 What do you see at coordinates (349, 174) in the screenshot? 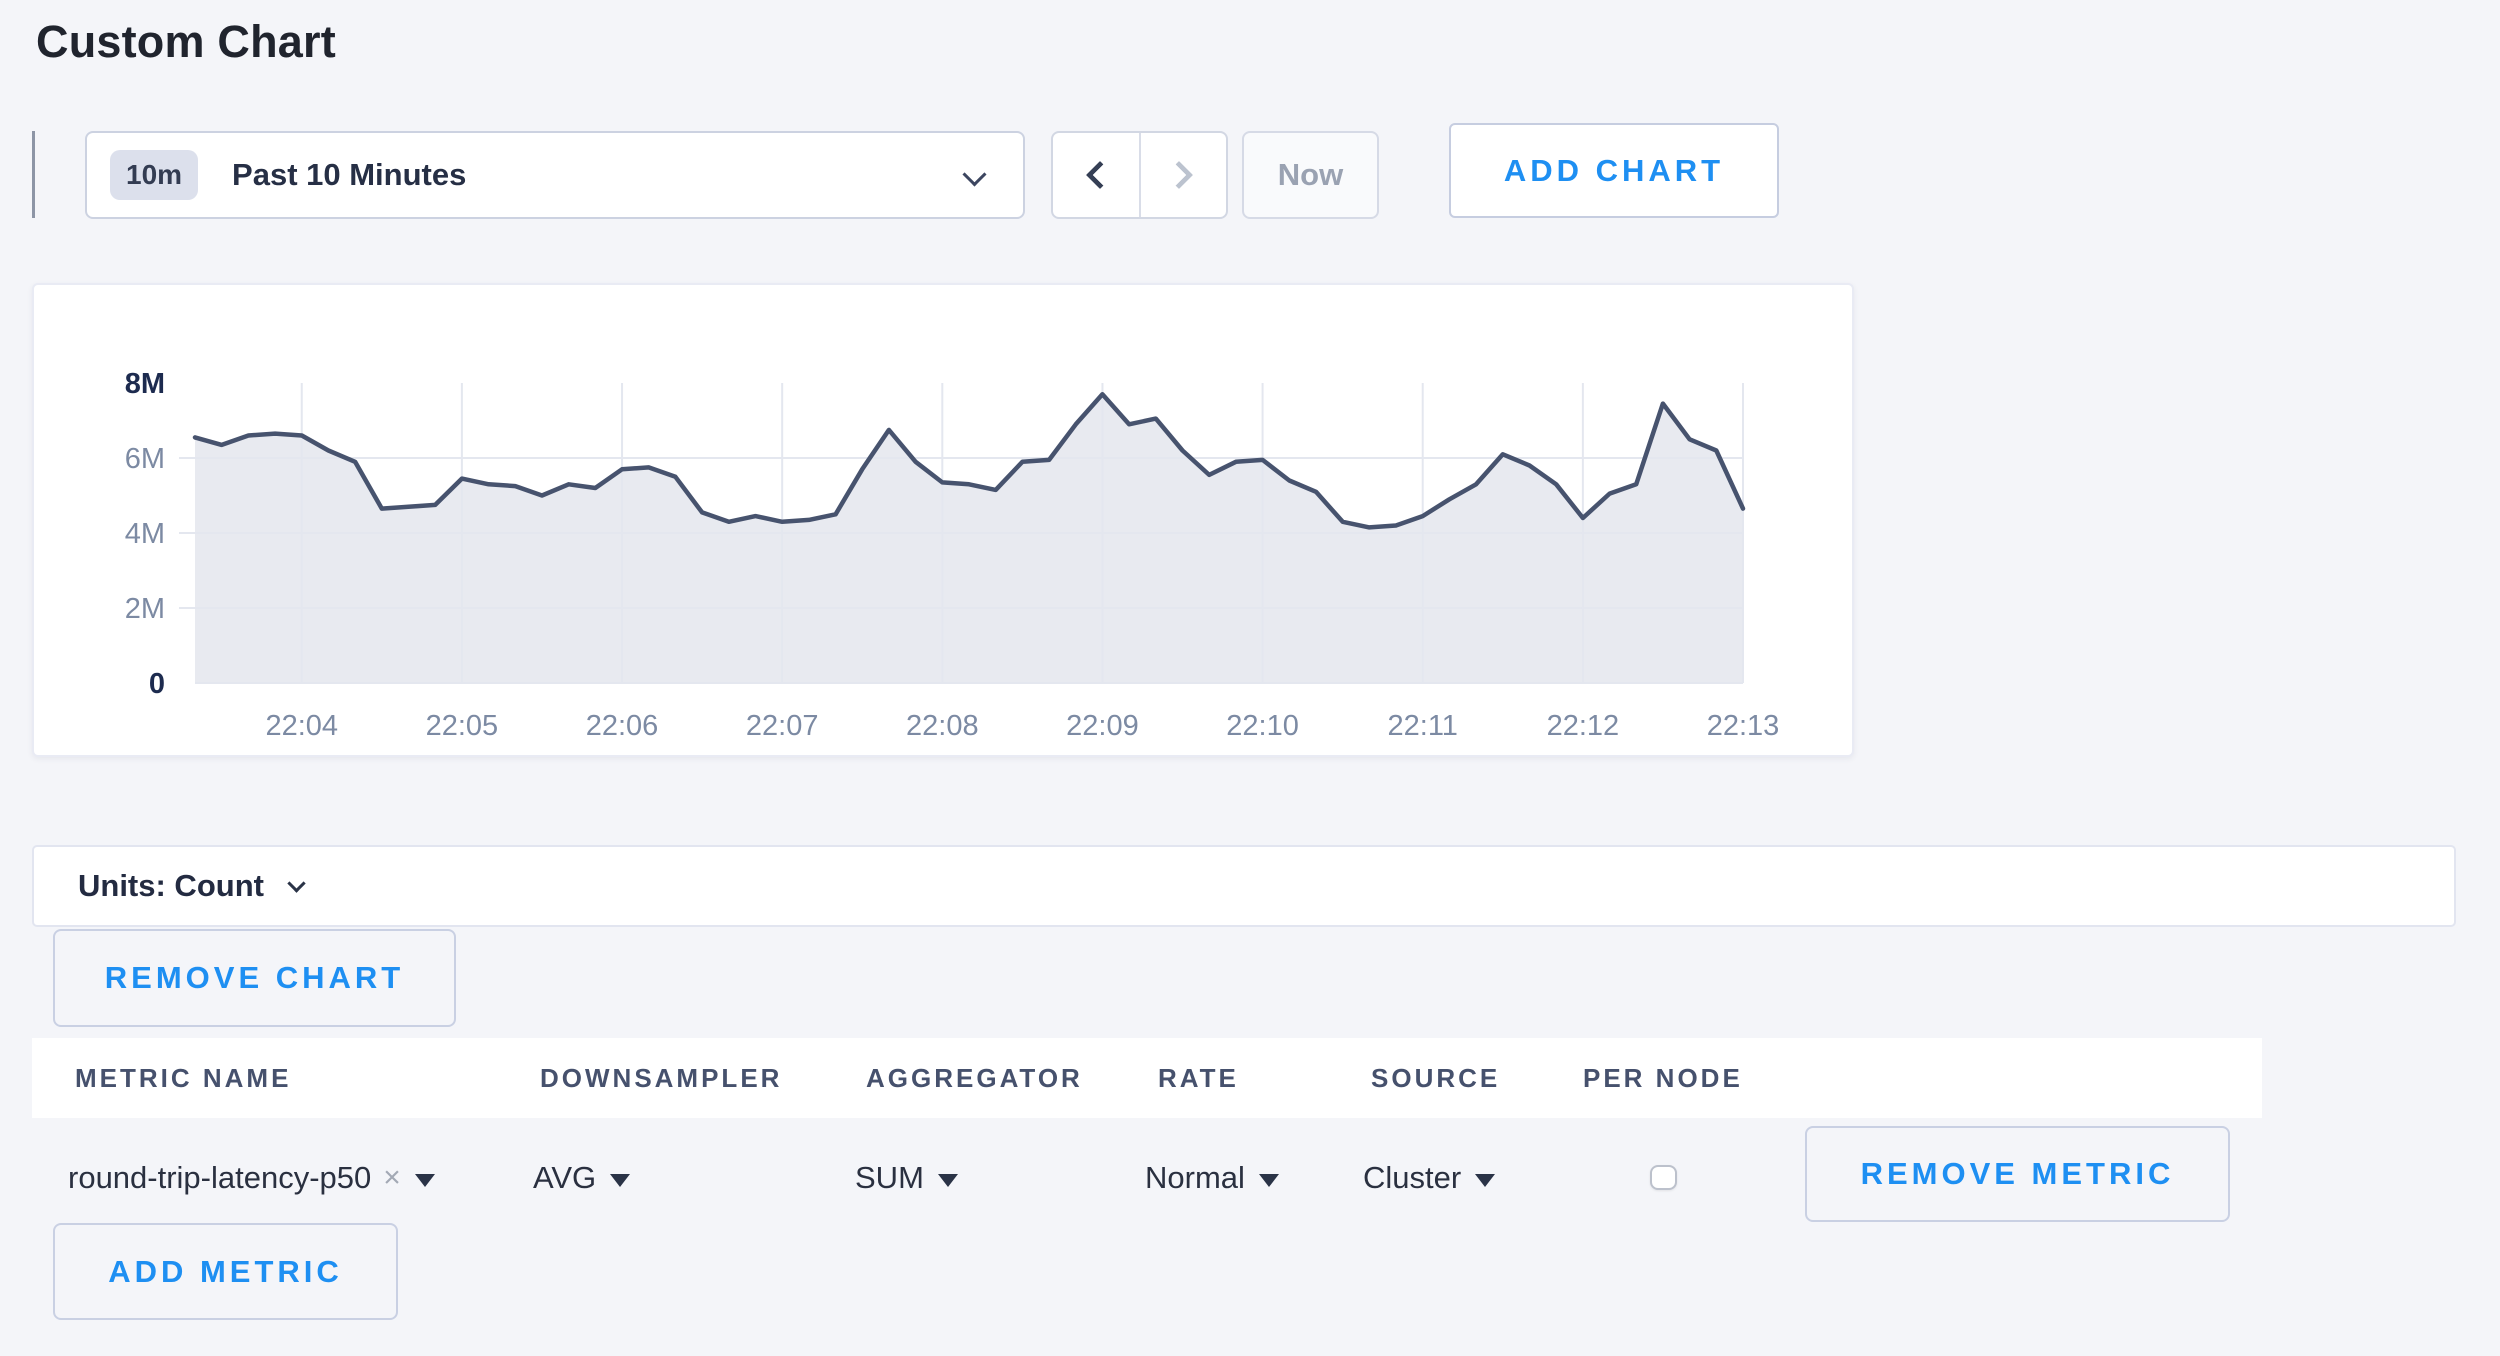
I see `time-range-label: Past 10 Minutes` at bounding box center [349, 174].